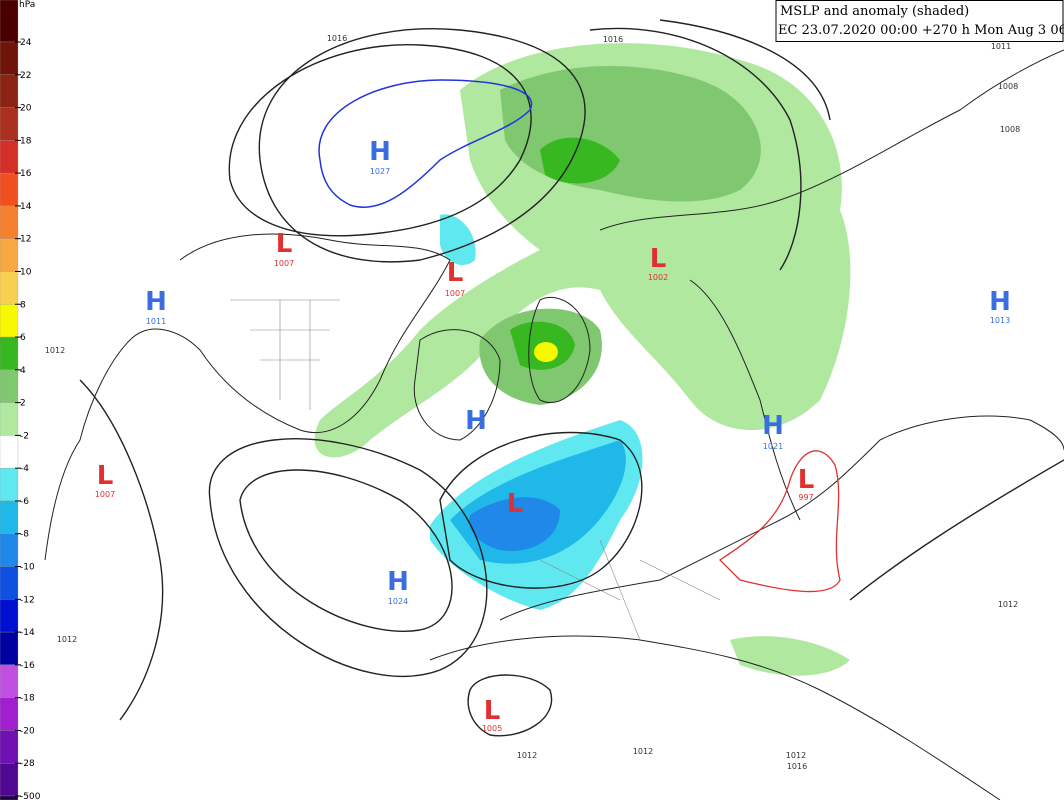 The height and width of the screenshot is (800, 1064). I want to click on anomaly-negative-peak, so click(514, 524).